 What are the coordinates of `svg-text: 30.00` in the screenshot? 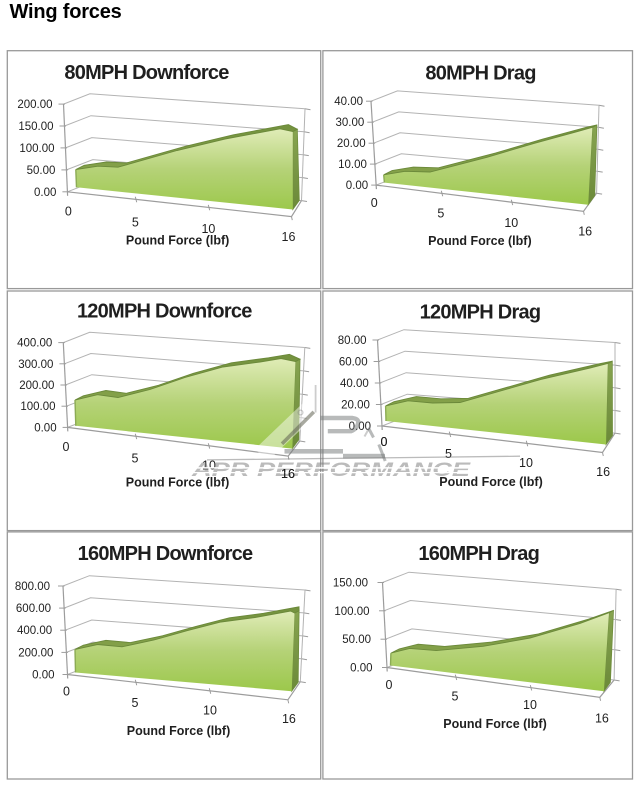 It's located at (350, 123).